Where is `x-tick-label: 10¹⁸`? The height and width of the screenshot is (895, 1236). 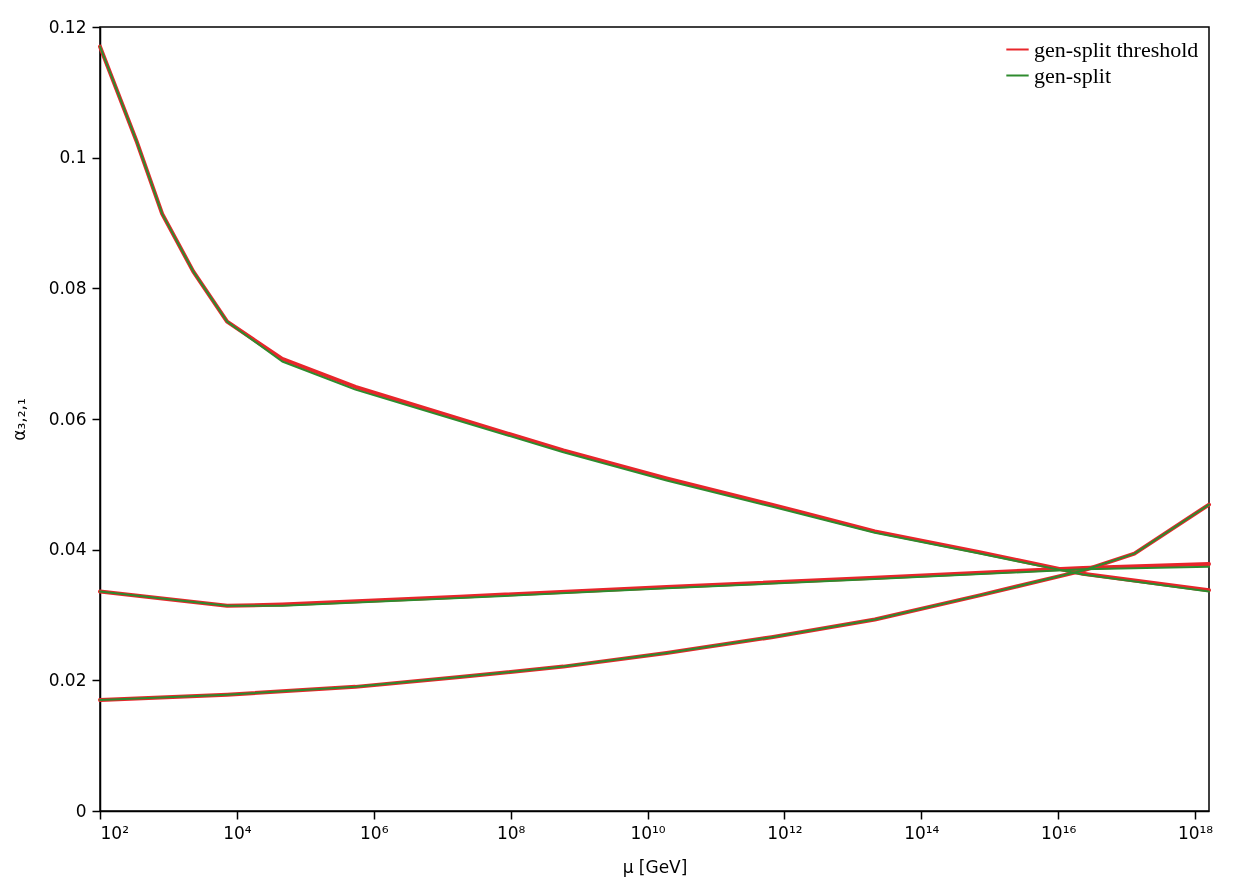 x-tick-label: 10¹⁸ is located at coordinates (1195, 832).